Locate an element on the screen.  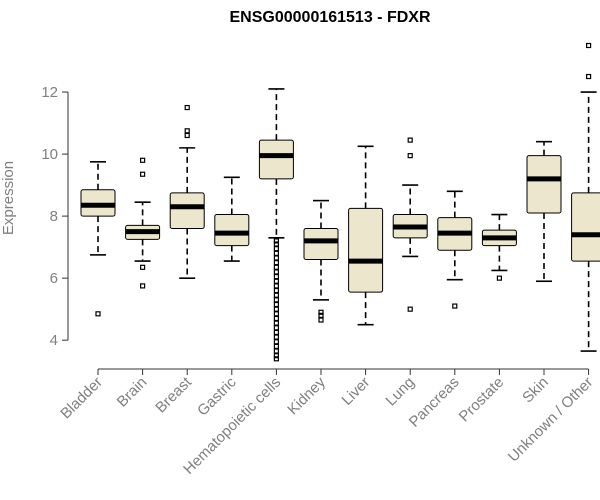
chart-title: ENSG00000161513 - FDXR is located at coordinates (330, 17).